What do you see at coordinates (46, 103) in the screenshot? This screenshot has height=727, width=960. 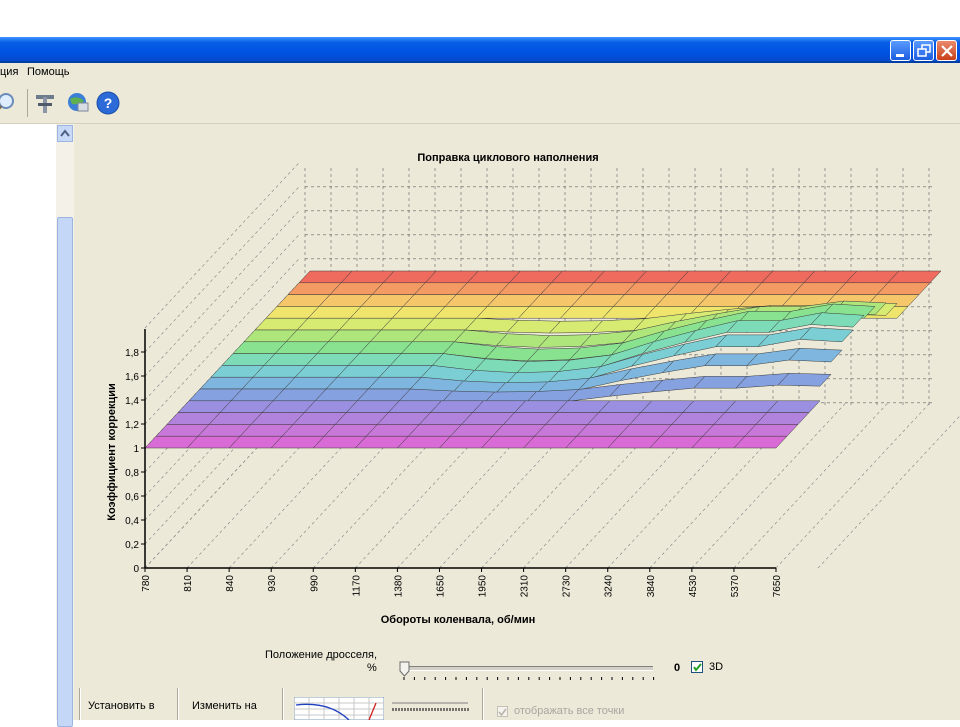 I see `tools-icon` at bounding box center [46, 103].